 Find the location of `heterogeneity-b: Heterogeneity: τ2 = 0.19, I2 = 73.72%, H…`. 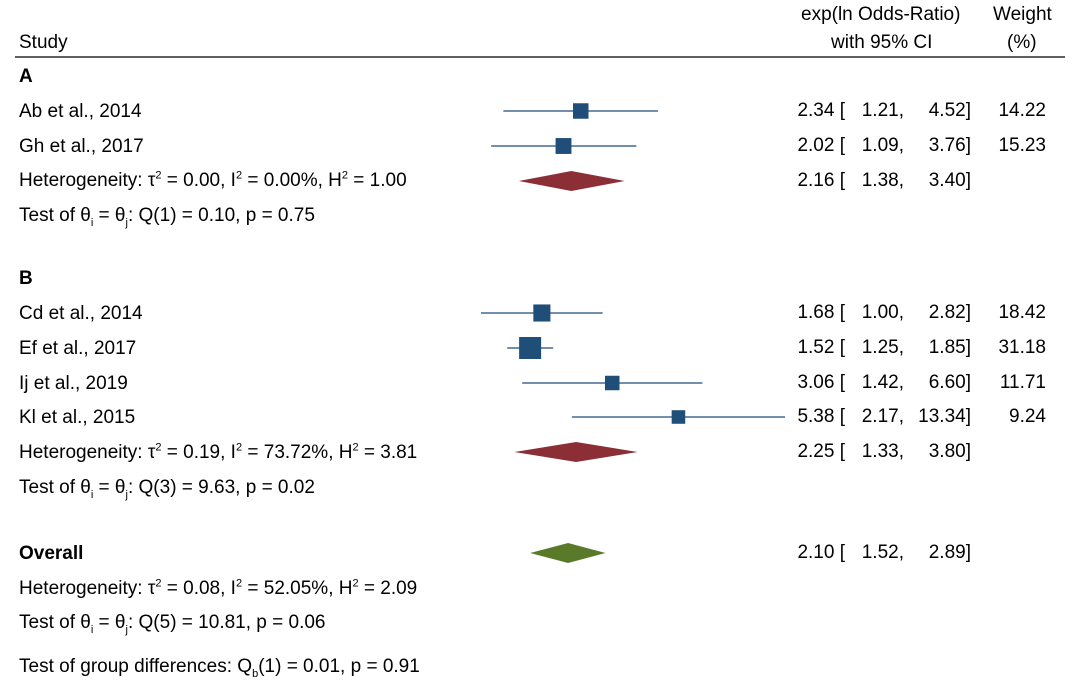

heterogeneity-b: Heterogeneity: τ2 = 0.19, I2 = 73.72%, H… is located at coordinates (218, 452).